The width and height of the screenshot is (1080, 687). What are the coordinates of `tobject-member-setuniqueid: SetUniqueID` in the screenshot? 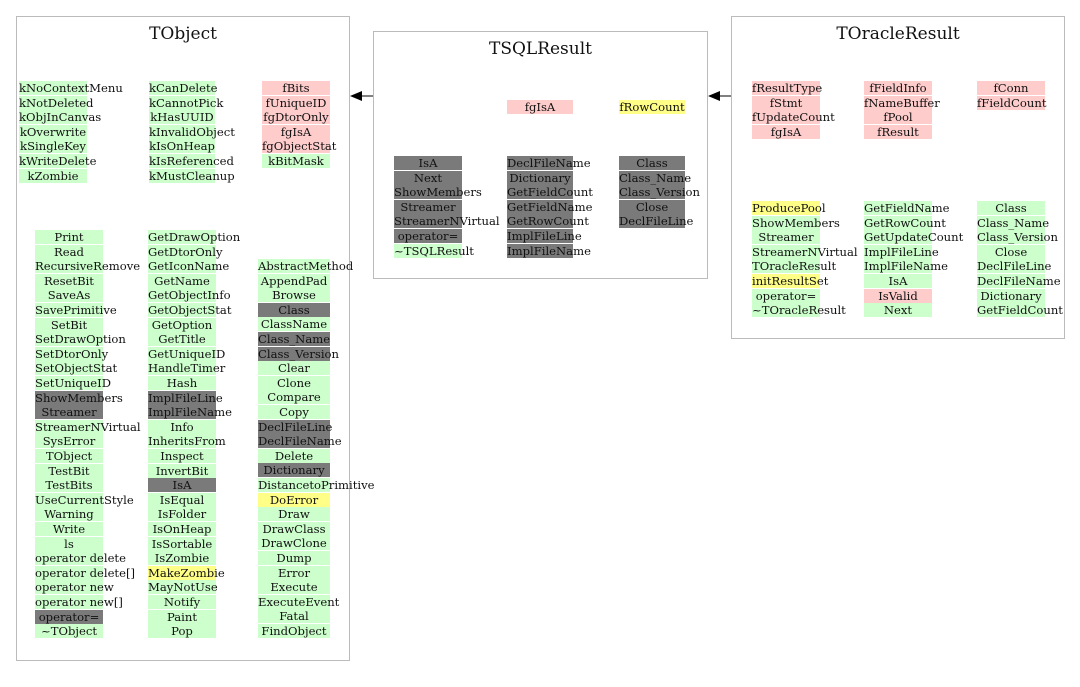 It's located at (73, 383).